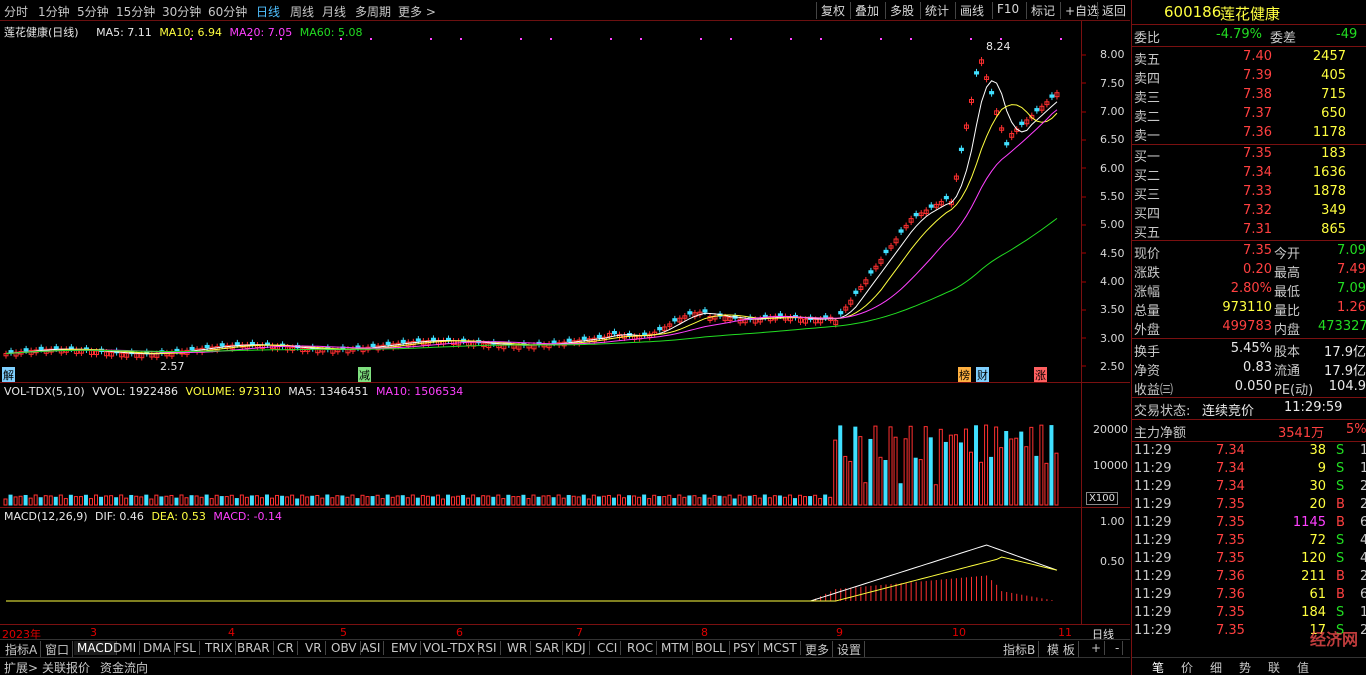 The width and height of the screenshot is (1366, 675). Describe the element at coordinates (1103, 634) in the screenshot. I see `period-indicator: 日线` at that location.